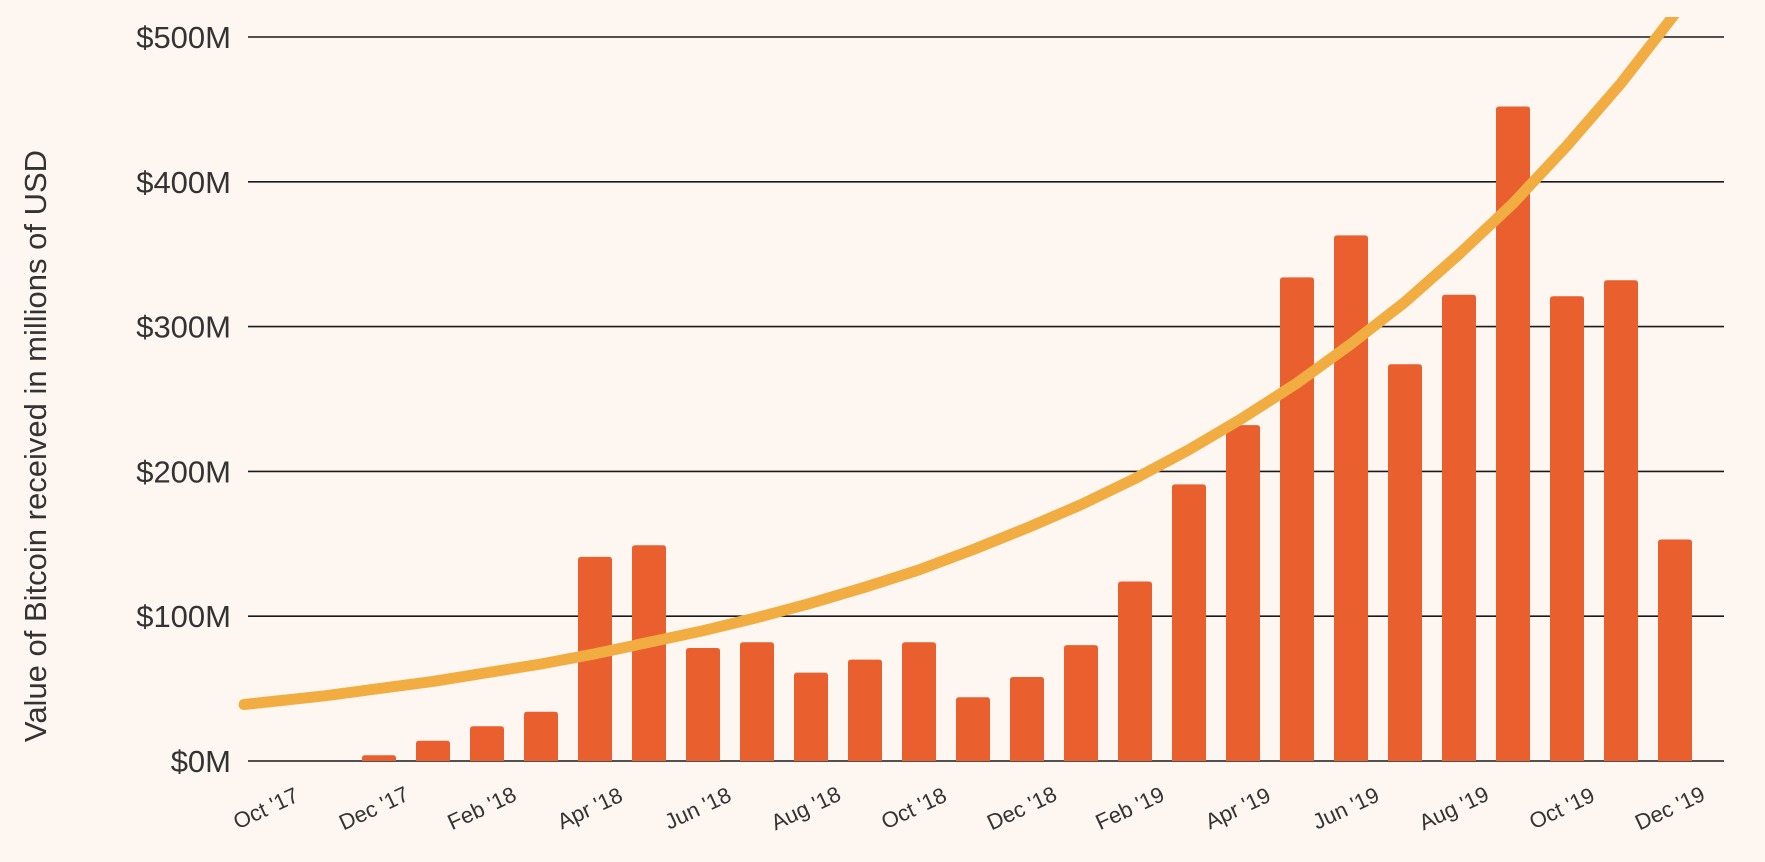 This screenshot has width=1765, height=862. What do you see at coordinates (201, 761) in the screenshot?
I see `y-tick-label: $0M` at bounding box center [201, 761].